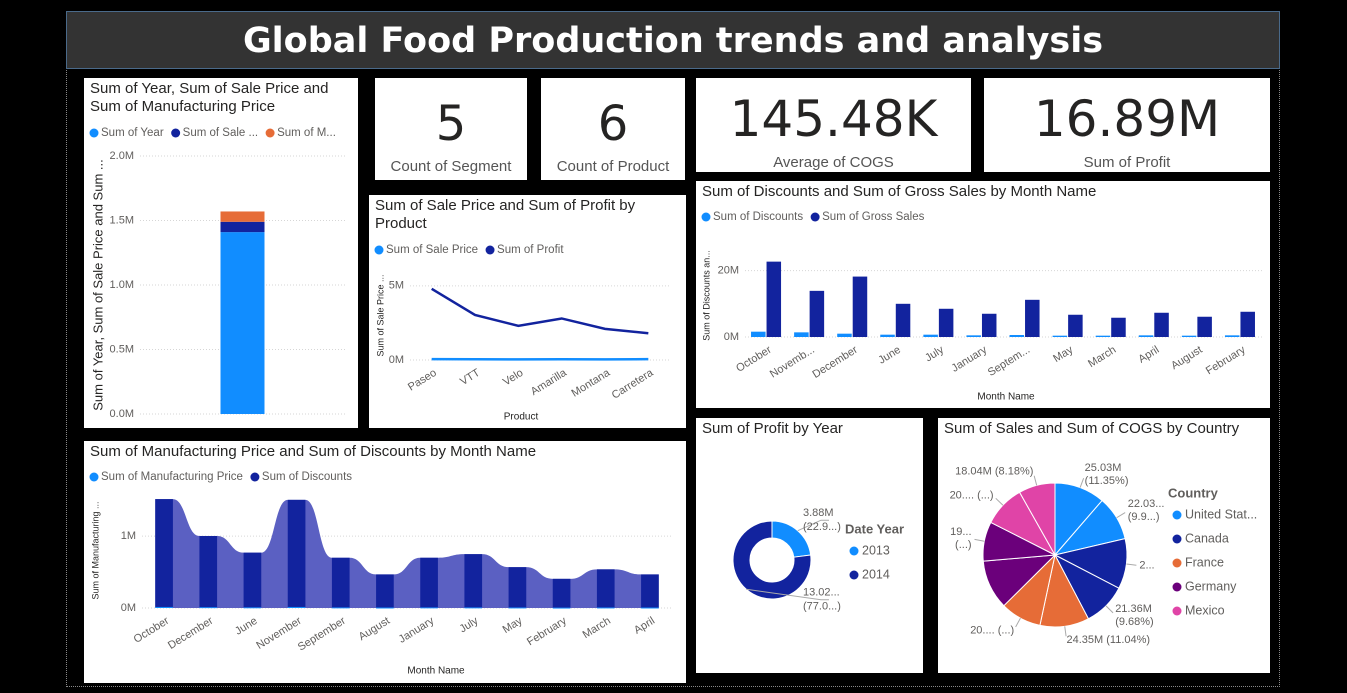 This screenshot has width=1347, height=693. I want to click on kpi-label: Count of Product, so click(613, 166).